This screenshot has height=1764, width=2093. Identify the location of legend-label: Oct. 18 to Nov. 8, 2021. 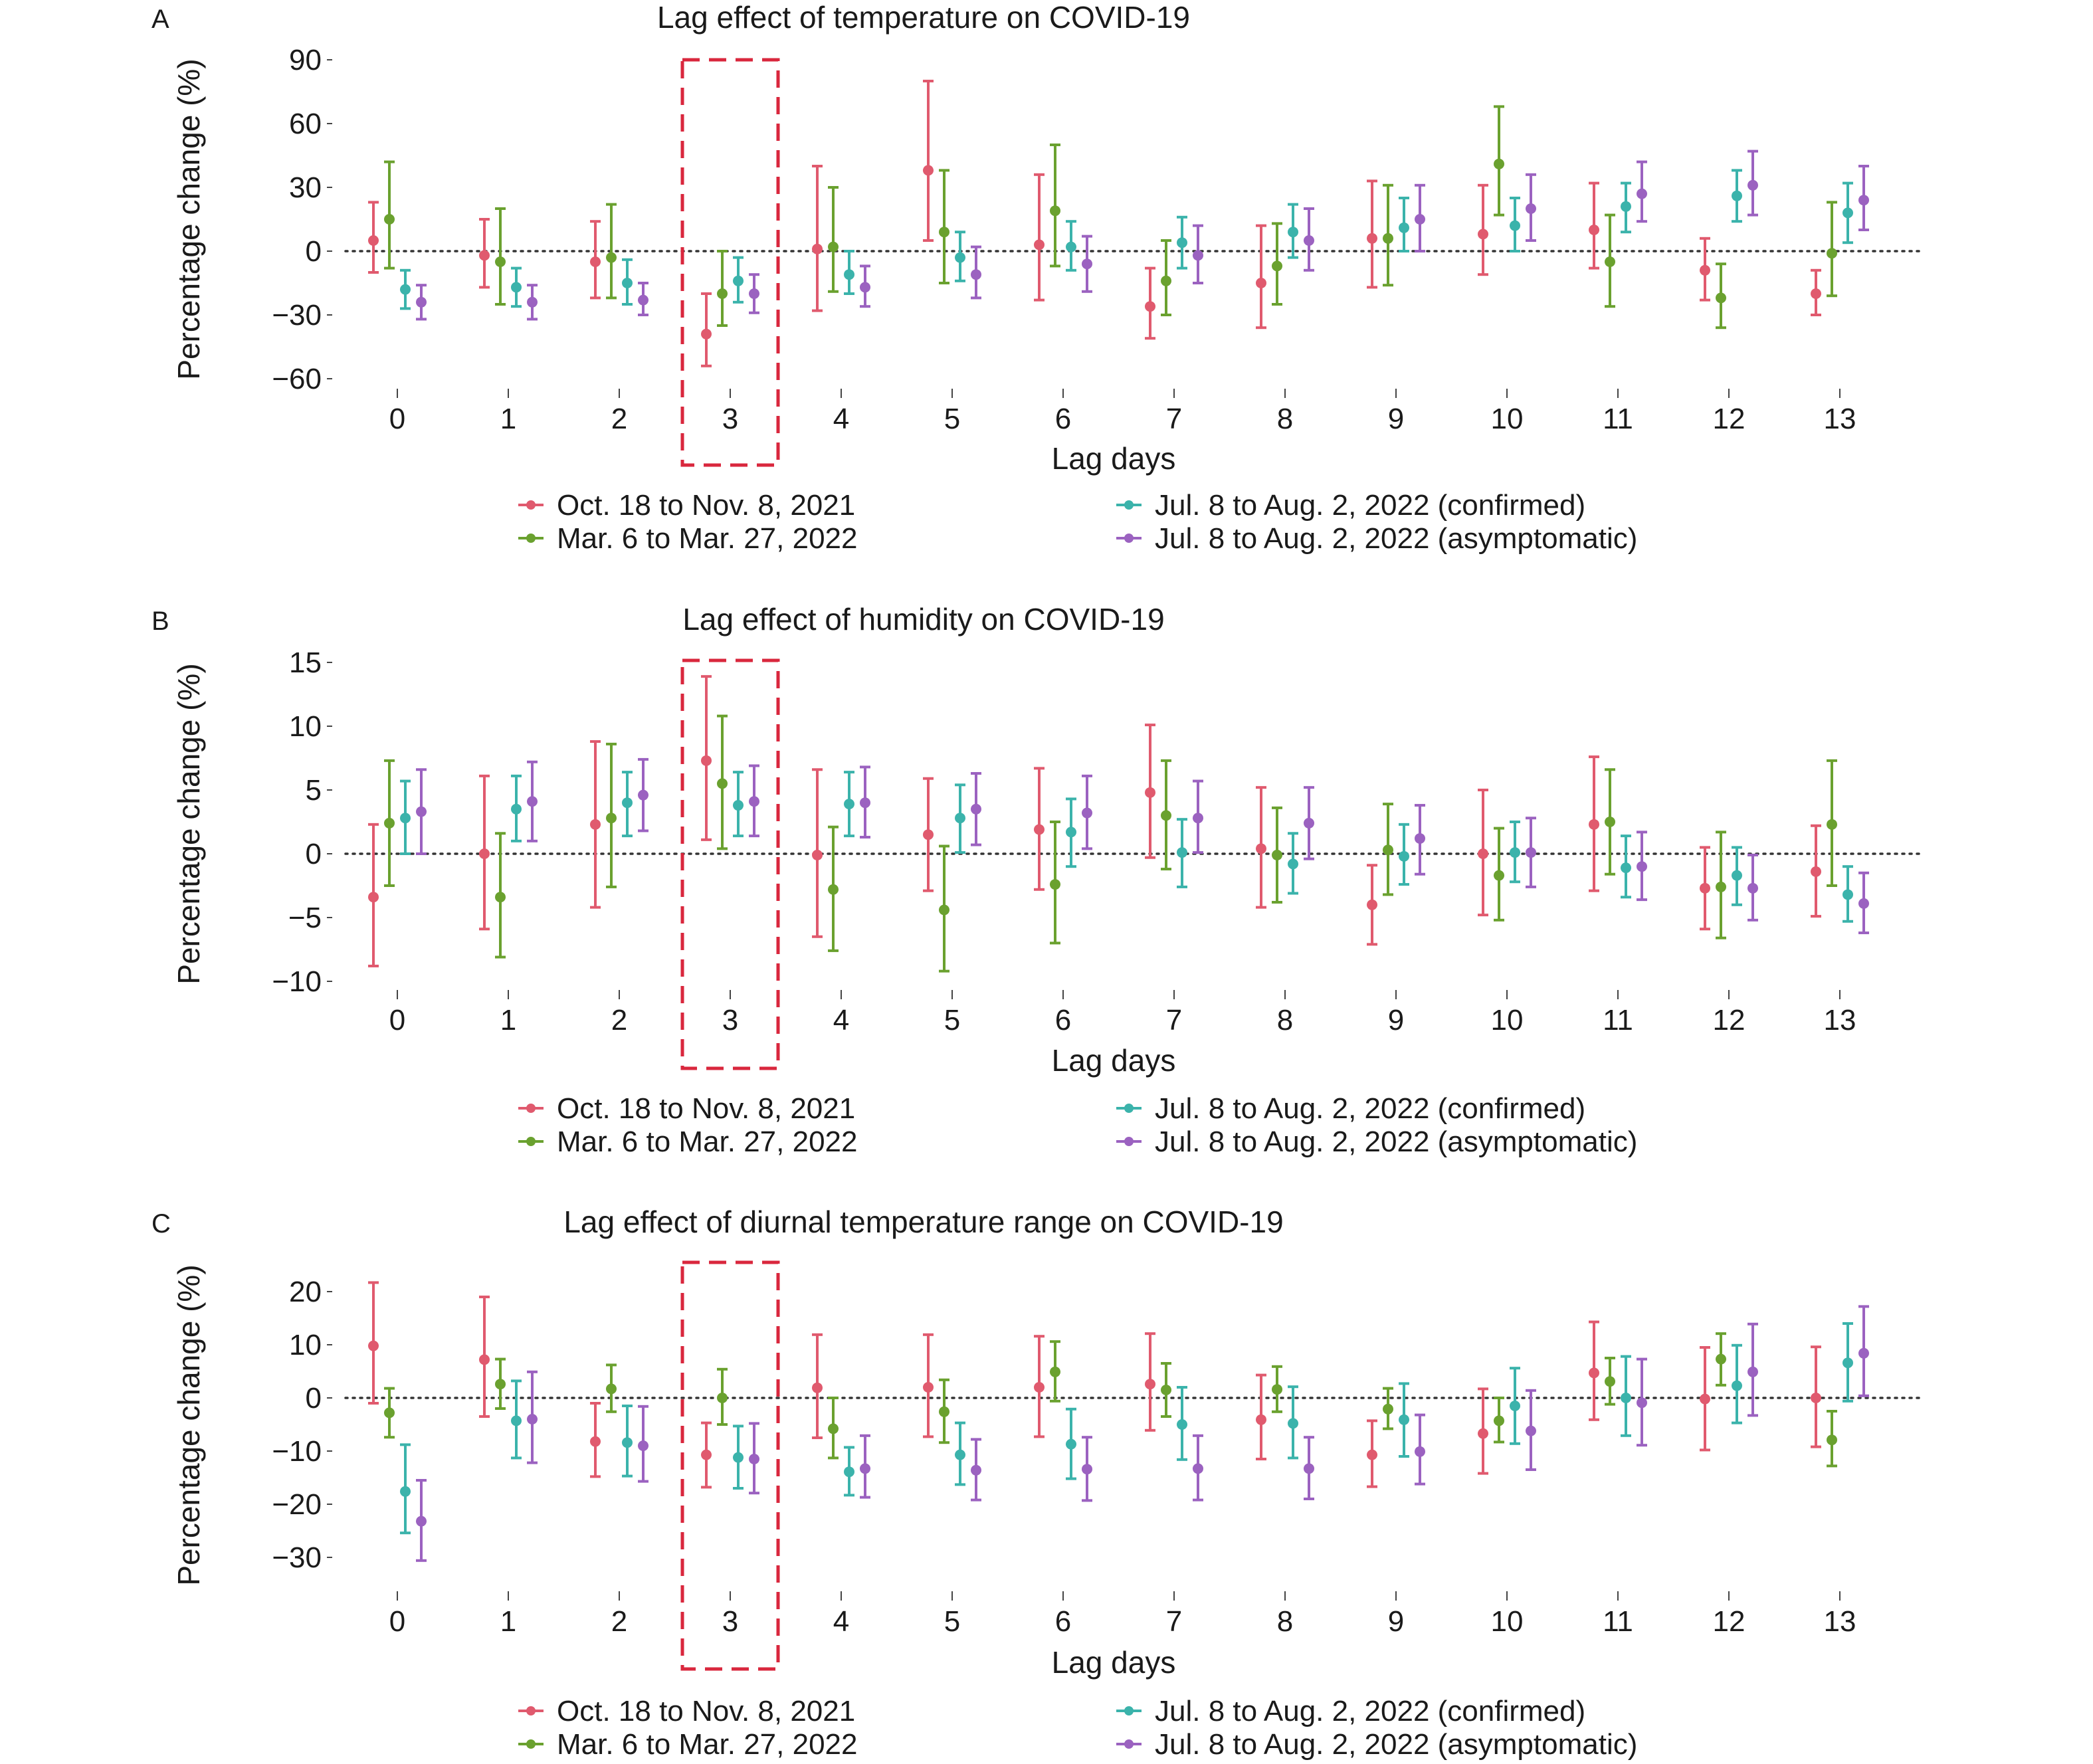
(706, 505).